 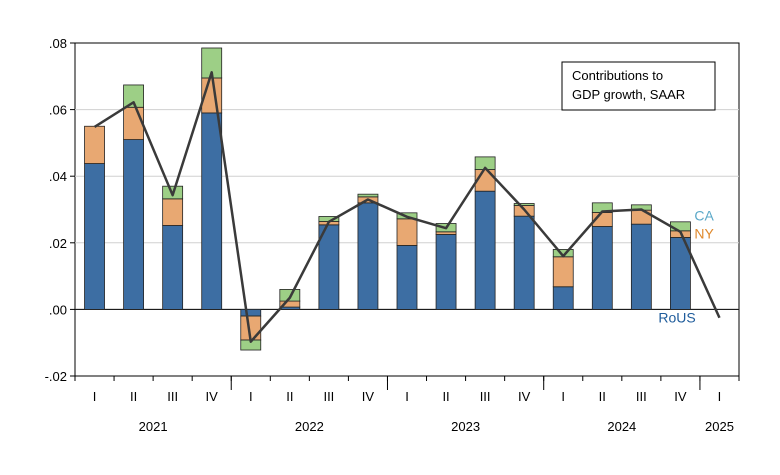 I want to click on series-label-rous: RoUS, so click(x=676, y=318).